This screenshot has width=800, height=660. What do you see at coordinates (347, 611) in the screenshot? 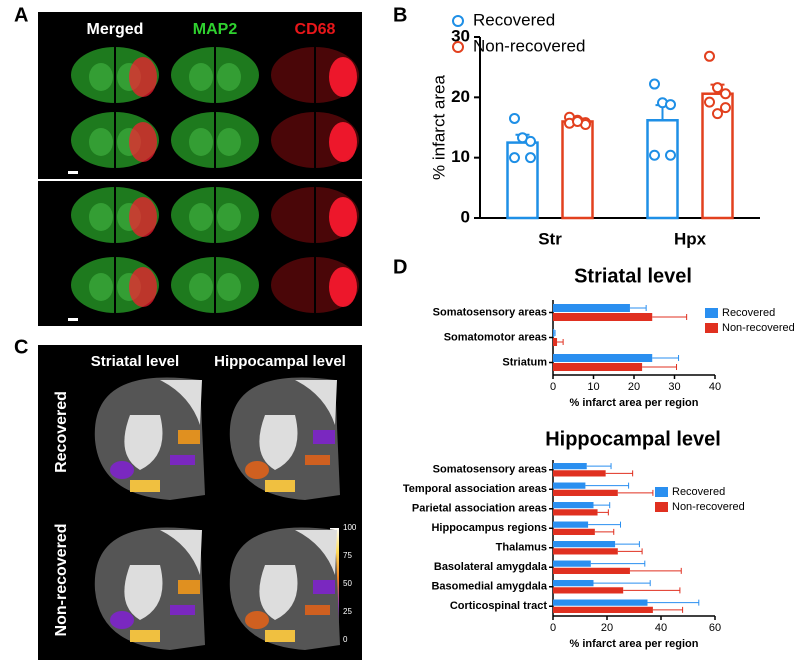
I see `colorbar-tick-label: 25` at bounding box center [347, 611].